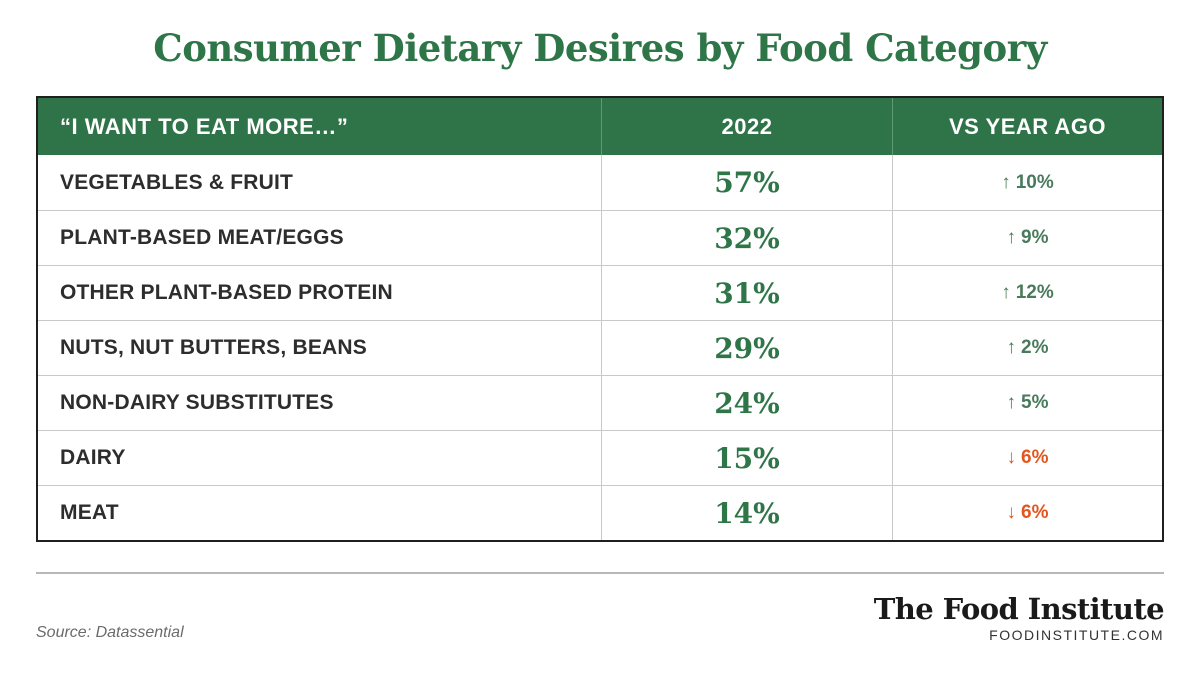 This screenshot has width=1200, height=675. What do you see at coordinates (1035, 237) in the screenshot?
I see `change-value: 9%` at bounding box center [1035, 237].